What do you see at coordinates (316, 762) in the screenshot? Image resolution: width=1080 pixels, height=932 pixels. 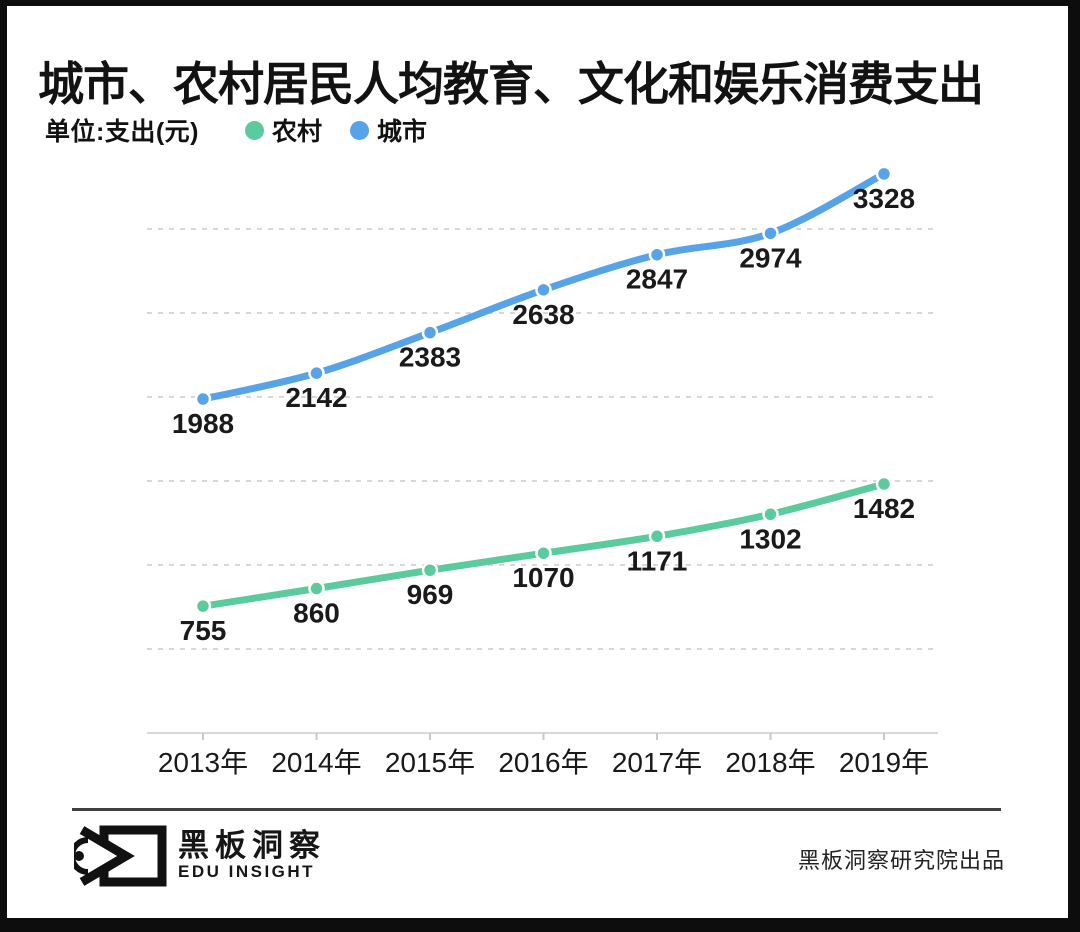 I see `x-axis-label: 2014年` at bounding box center [316, 762].